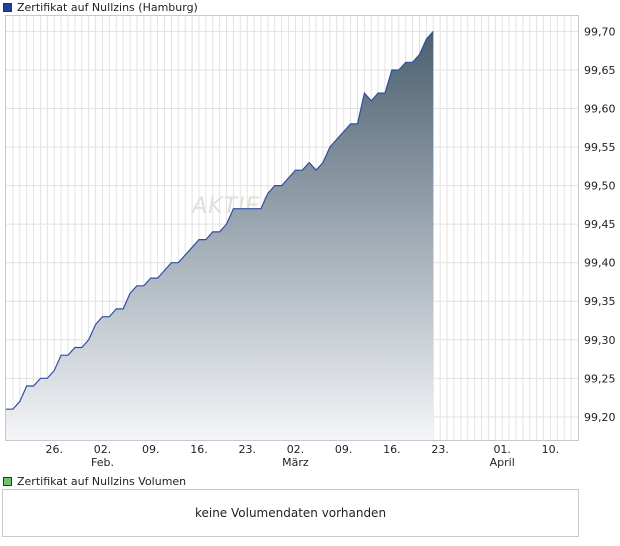 The image size is (620, 546). I want to click on volume-legend-swatch, so click(7, 481).